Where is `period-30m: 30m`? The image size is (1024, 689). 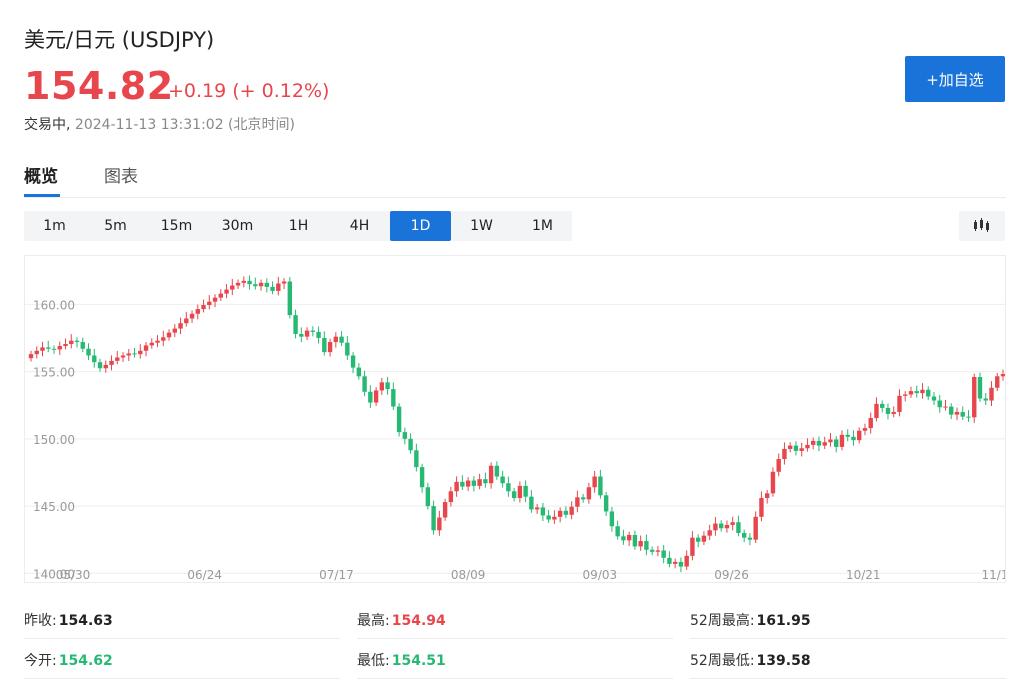
period-30m: 30m is located at coordinates (237, 226).